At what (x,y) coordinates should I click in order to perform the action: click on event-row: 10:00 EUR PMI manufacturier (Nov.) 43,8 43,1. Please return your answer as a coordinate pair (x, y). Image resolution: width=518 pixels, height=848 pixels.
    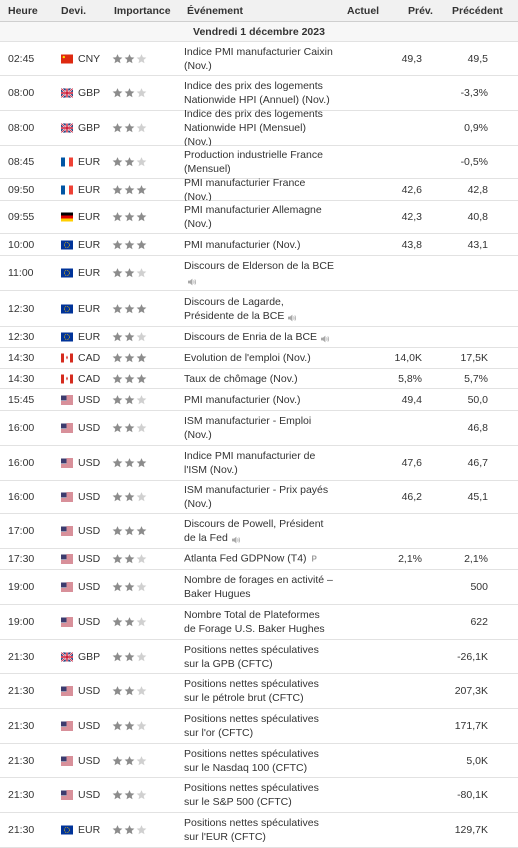
    Looking at the image, I should click on (259, 245).